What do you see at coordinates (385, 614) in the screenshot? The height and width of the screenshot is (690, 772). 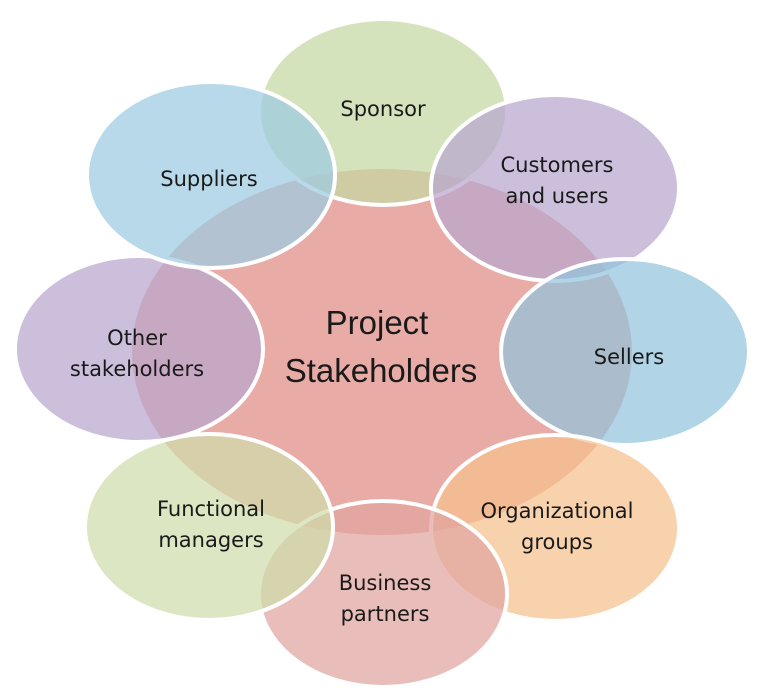 I see `business-partners-label-line-2: partners` at bounding box center [385, 614].